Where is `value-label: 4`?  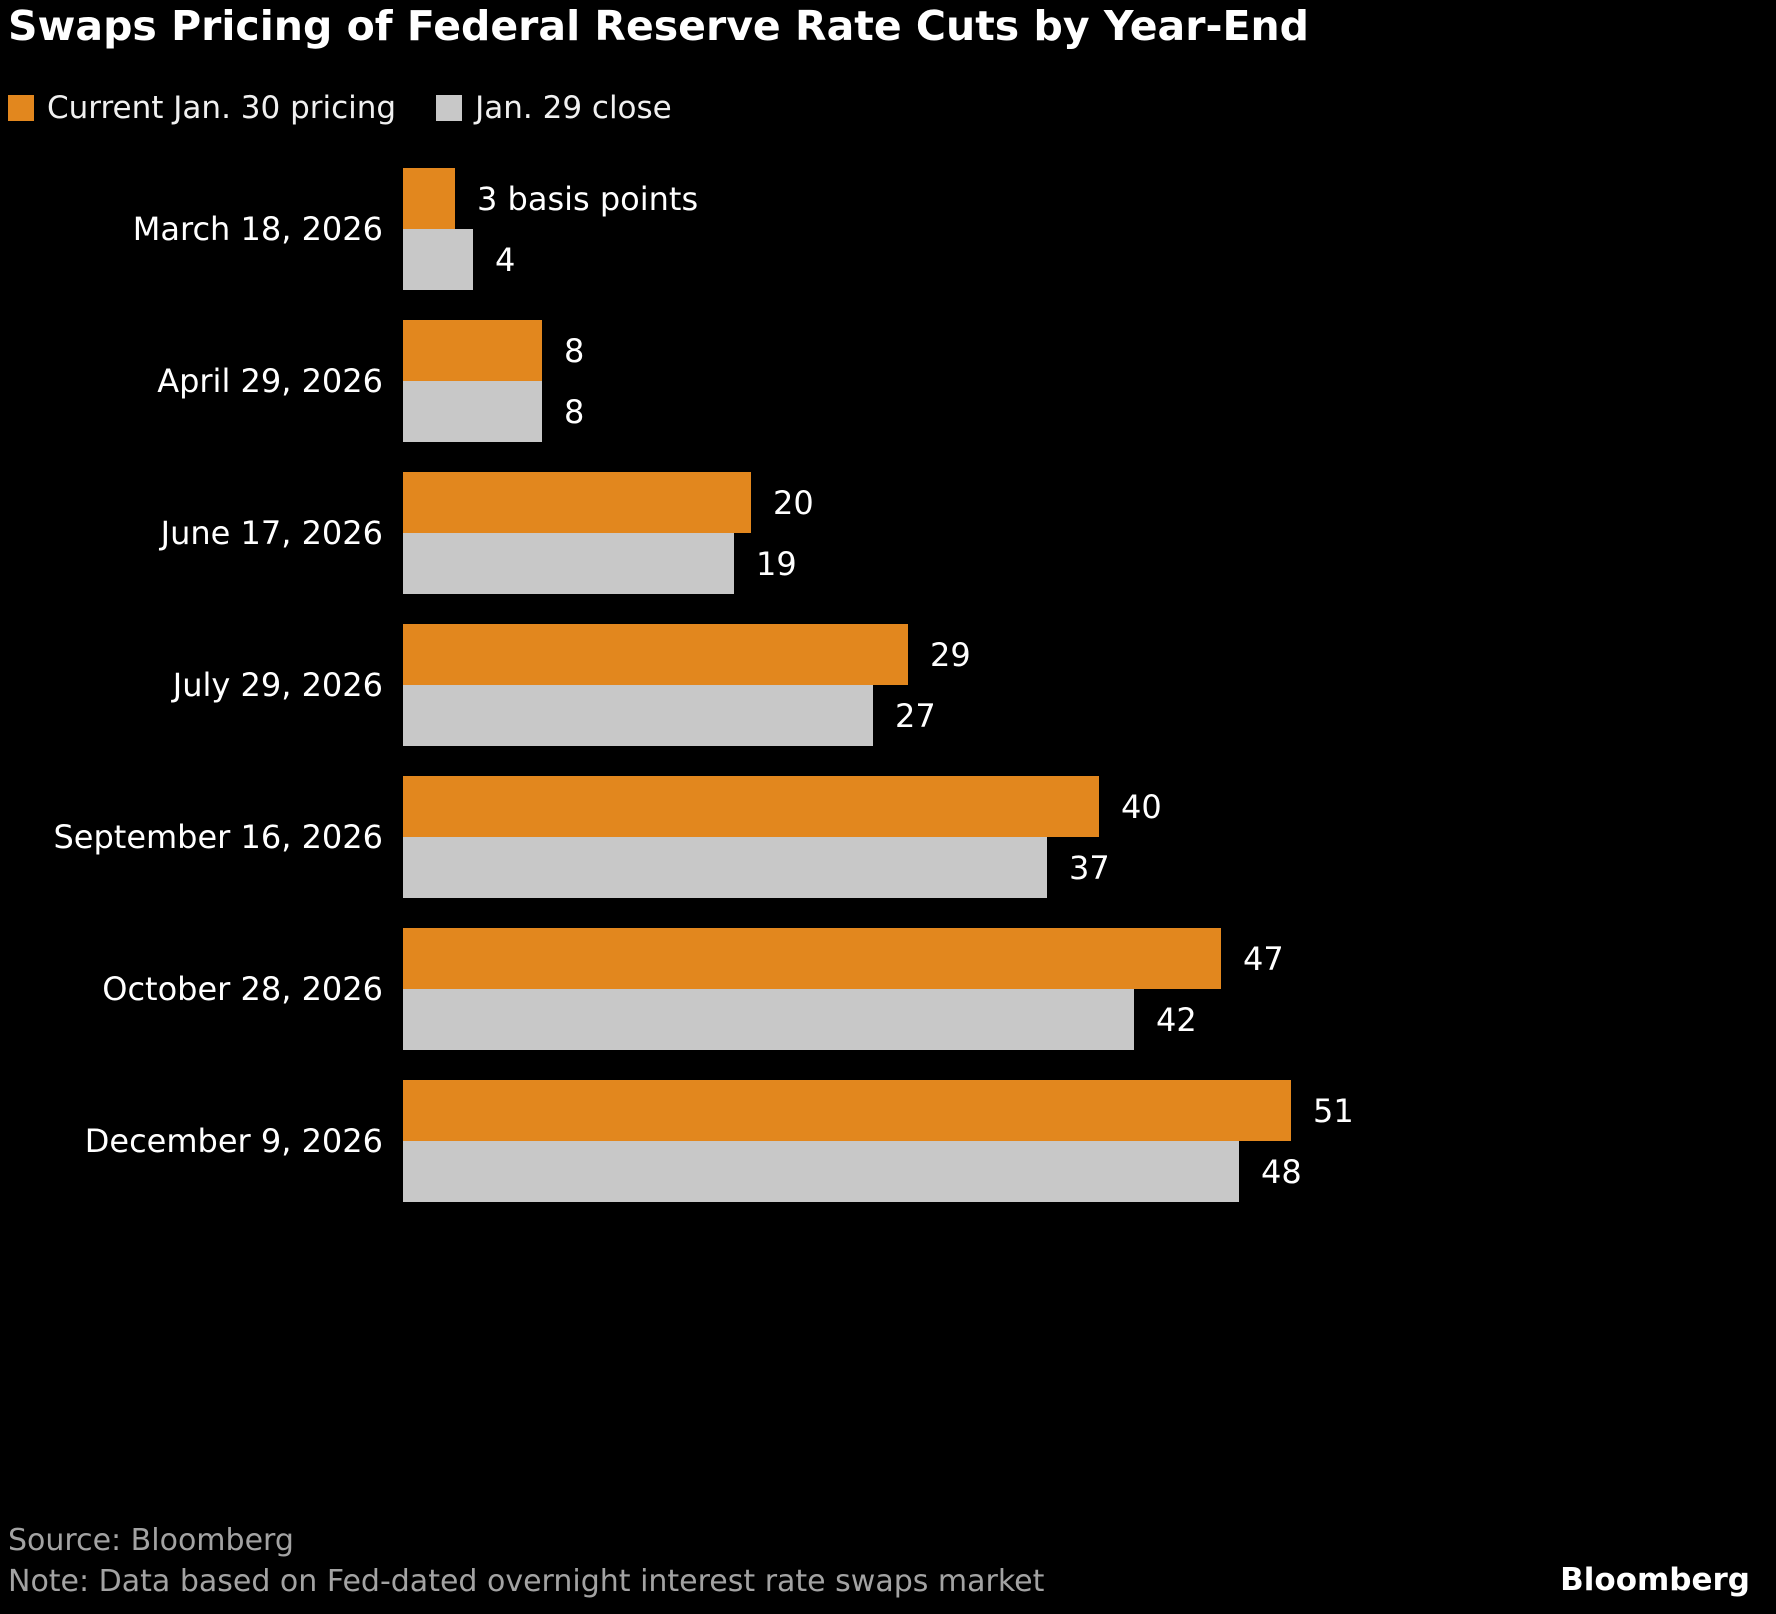 value-label: 4 is located at coordinates (505, 259).